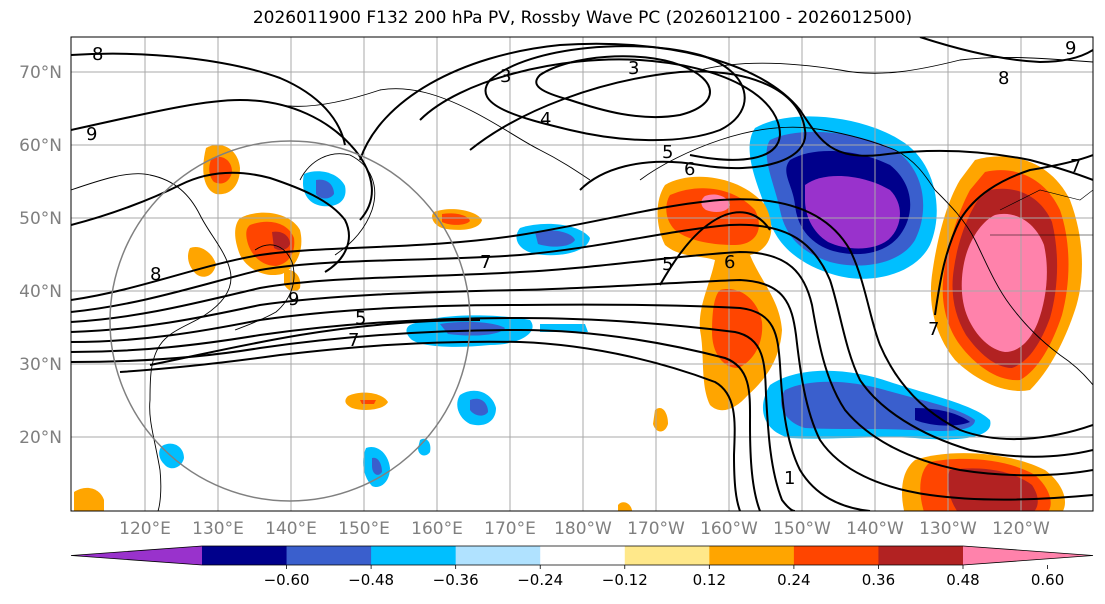 The width and height of the screenshot is (1105, 604). Describe the element at coordinates (435, 134) in the screenshot. I see `coastline-siberia` at that location.